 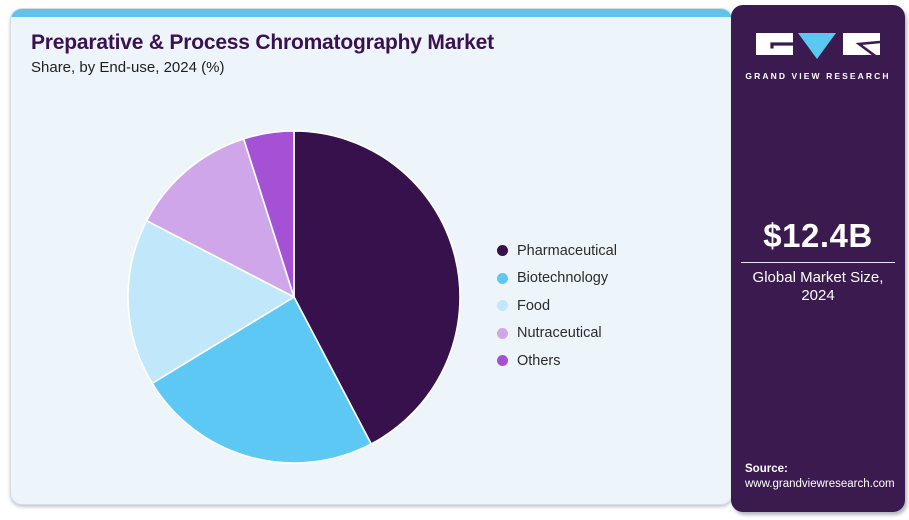 What do you see at coordinates (211, 302) in the screenshot?
I see `pie-slice-food` at bounding box center [211, 302].